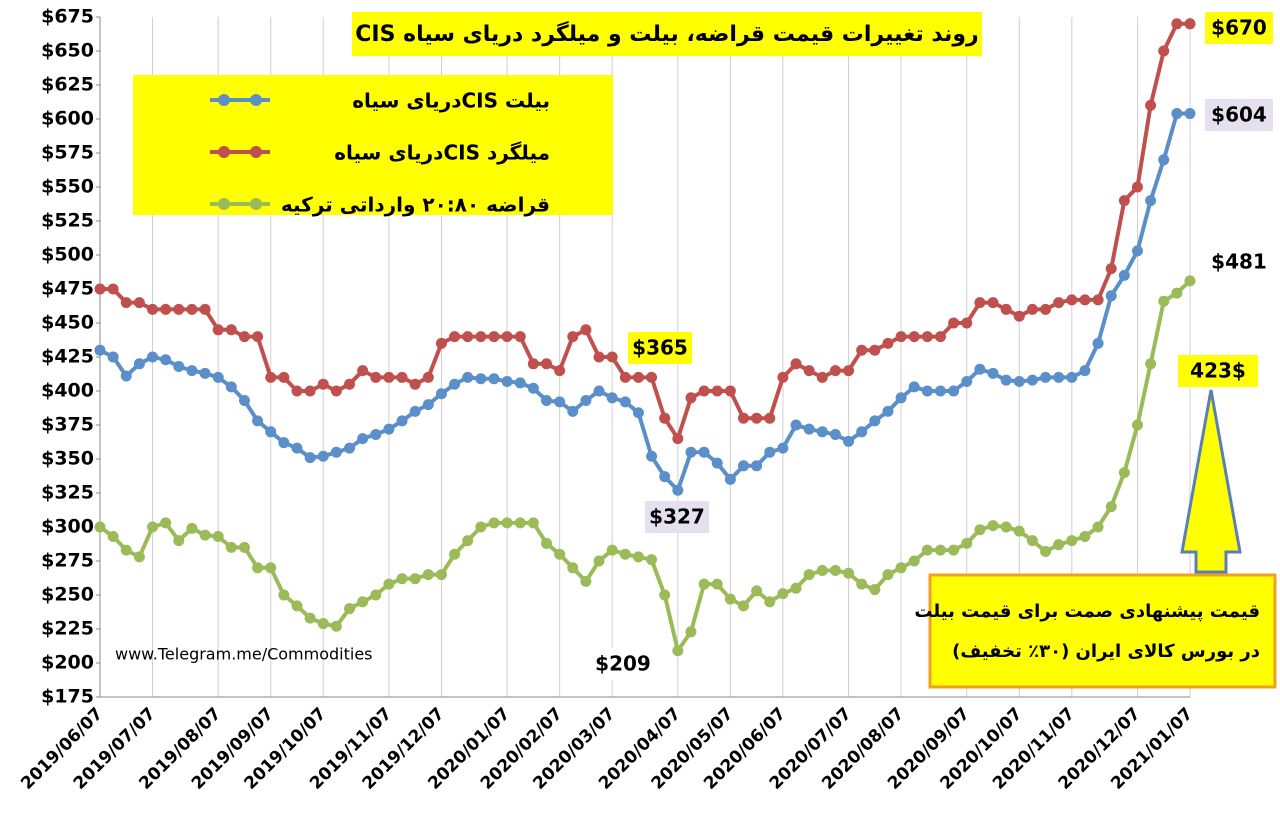  I want to click on y-tick-label: $325, so click(67, 493).